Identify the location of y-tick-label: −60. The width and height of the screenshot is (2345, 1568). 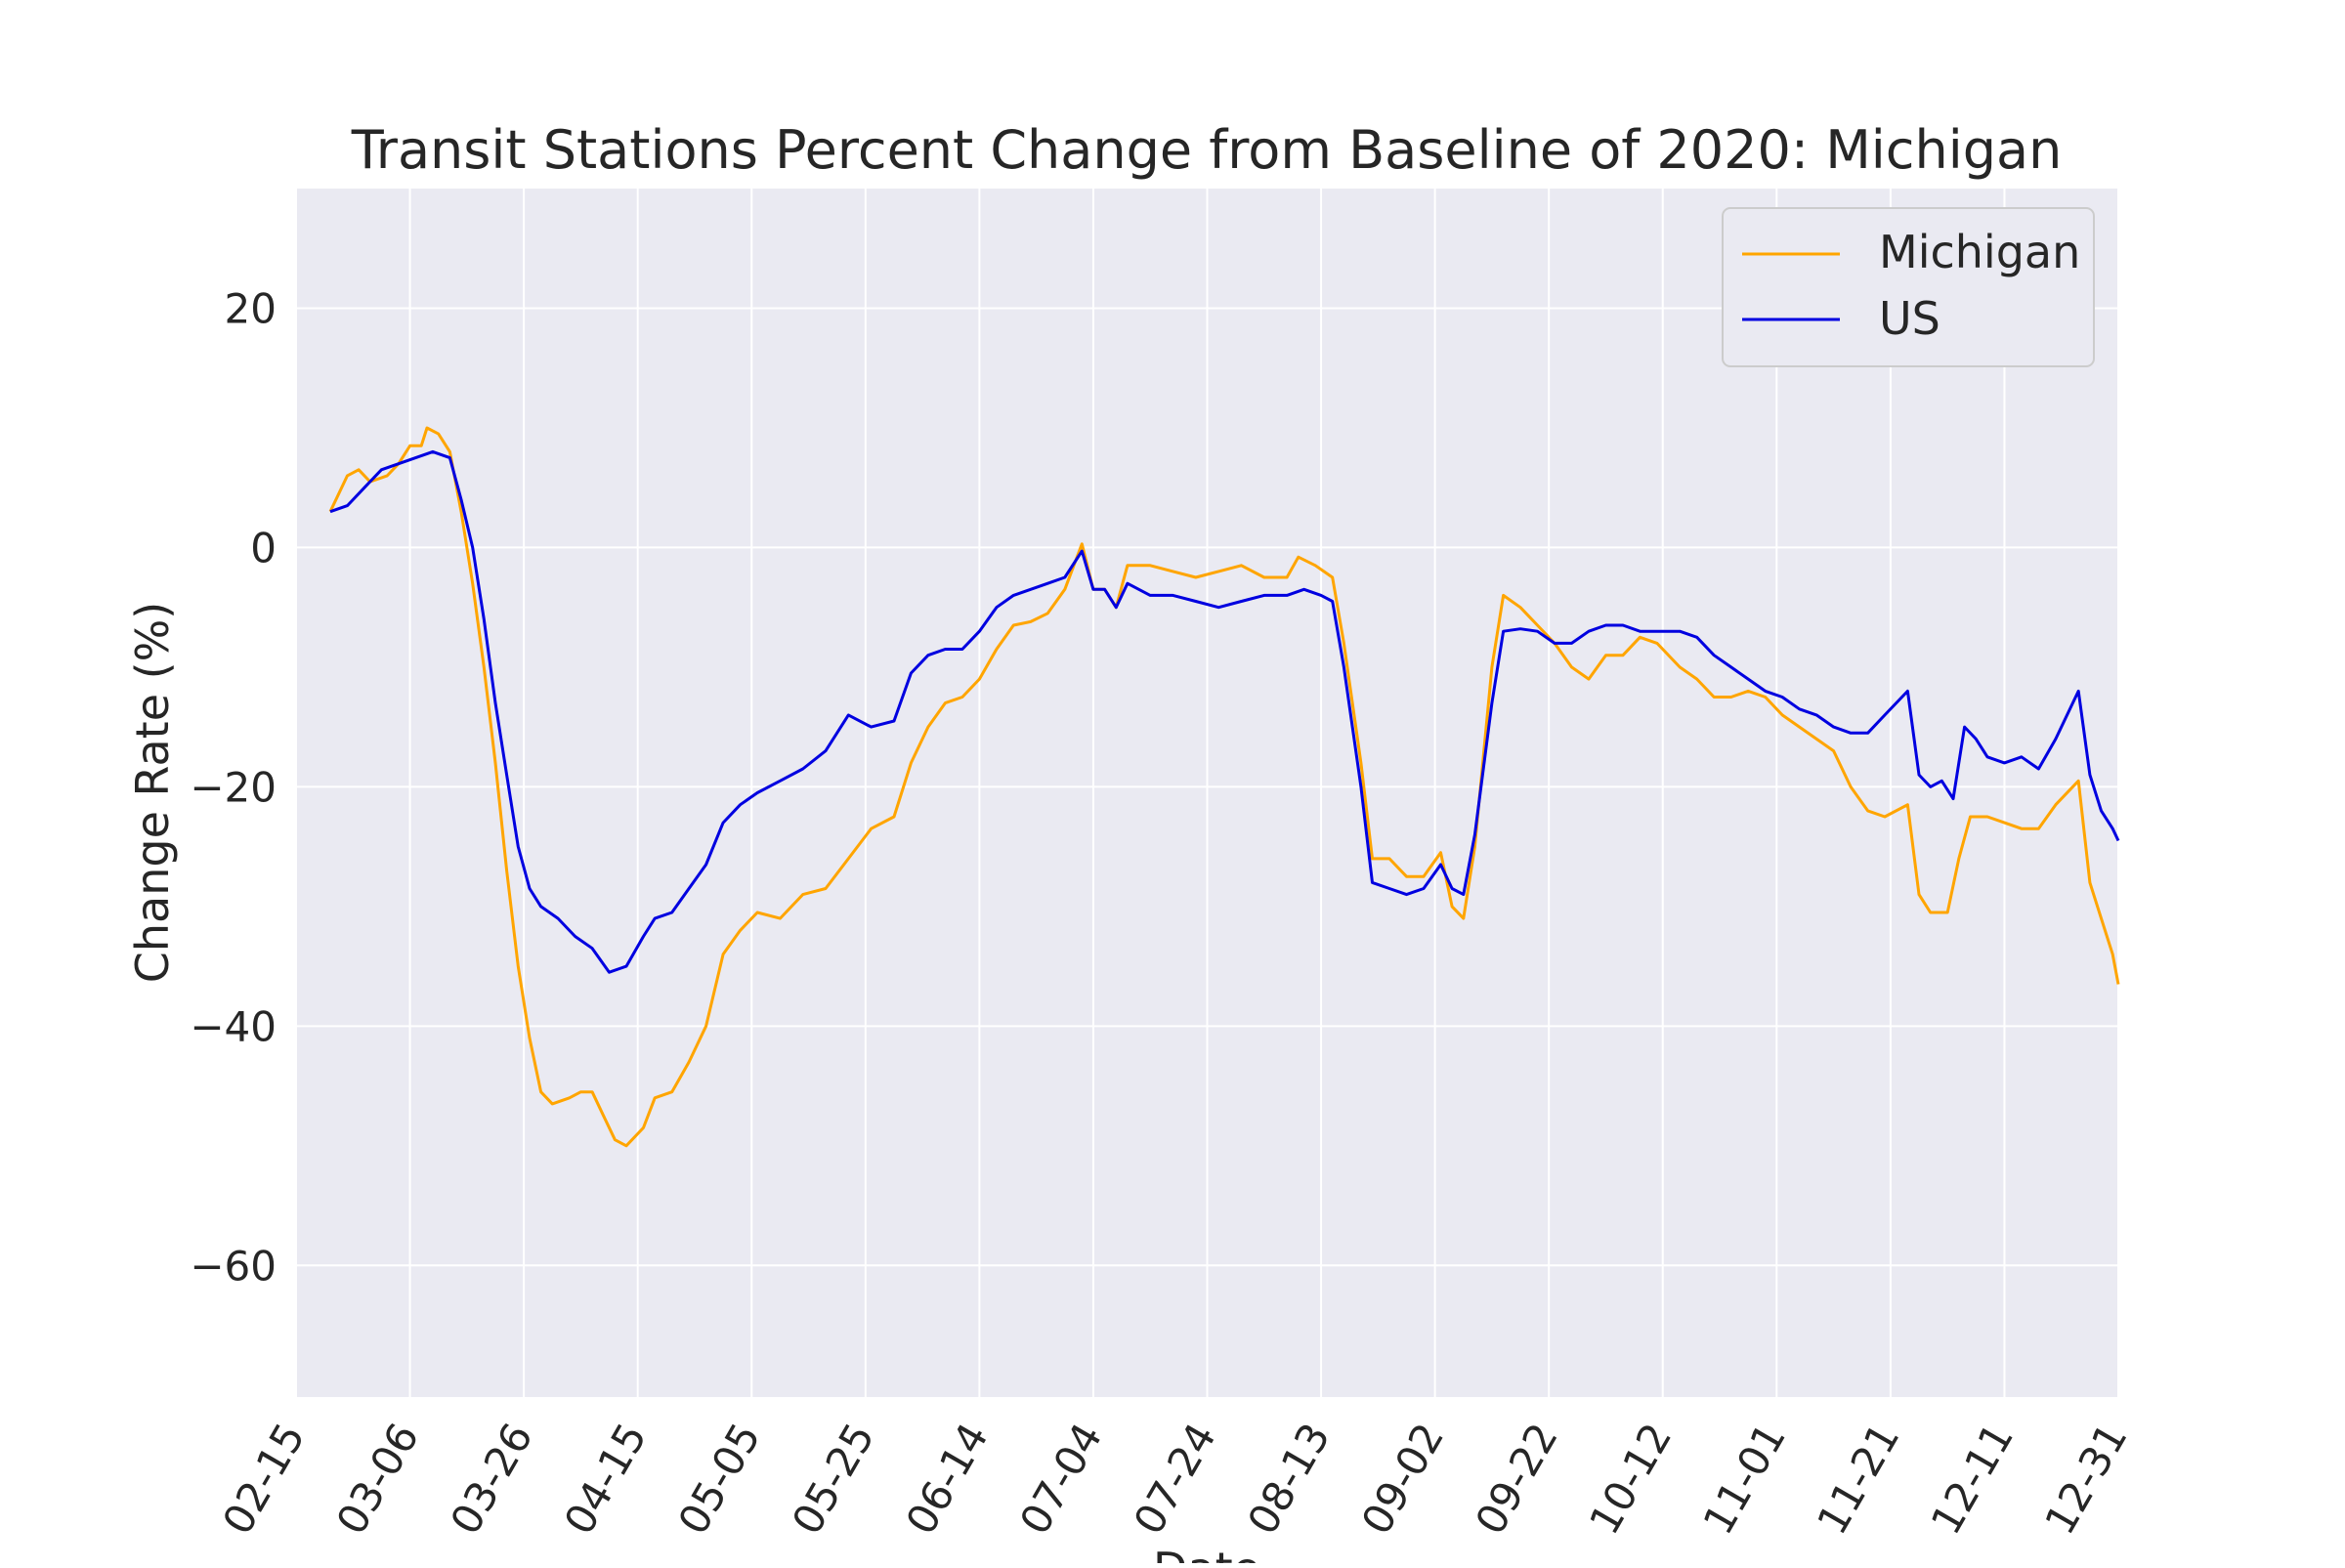
(233, 1266).